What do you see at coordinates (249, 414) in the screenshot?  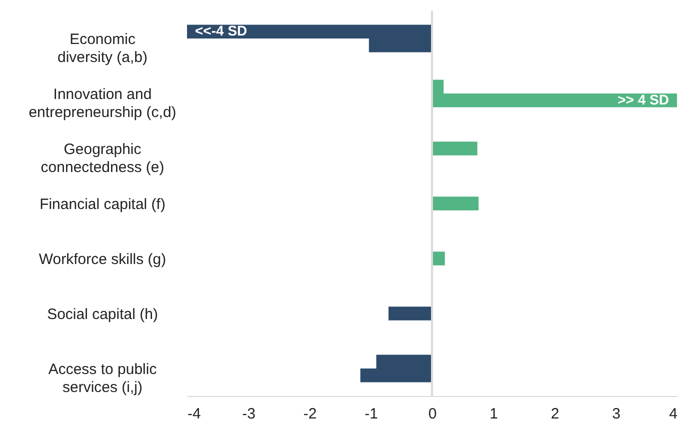 I see `x-tick-label: -3` at bounding box center [249, 414].